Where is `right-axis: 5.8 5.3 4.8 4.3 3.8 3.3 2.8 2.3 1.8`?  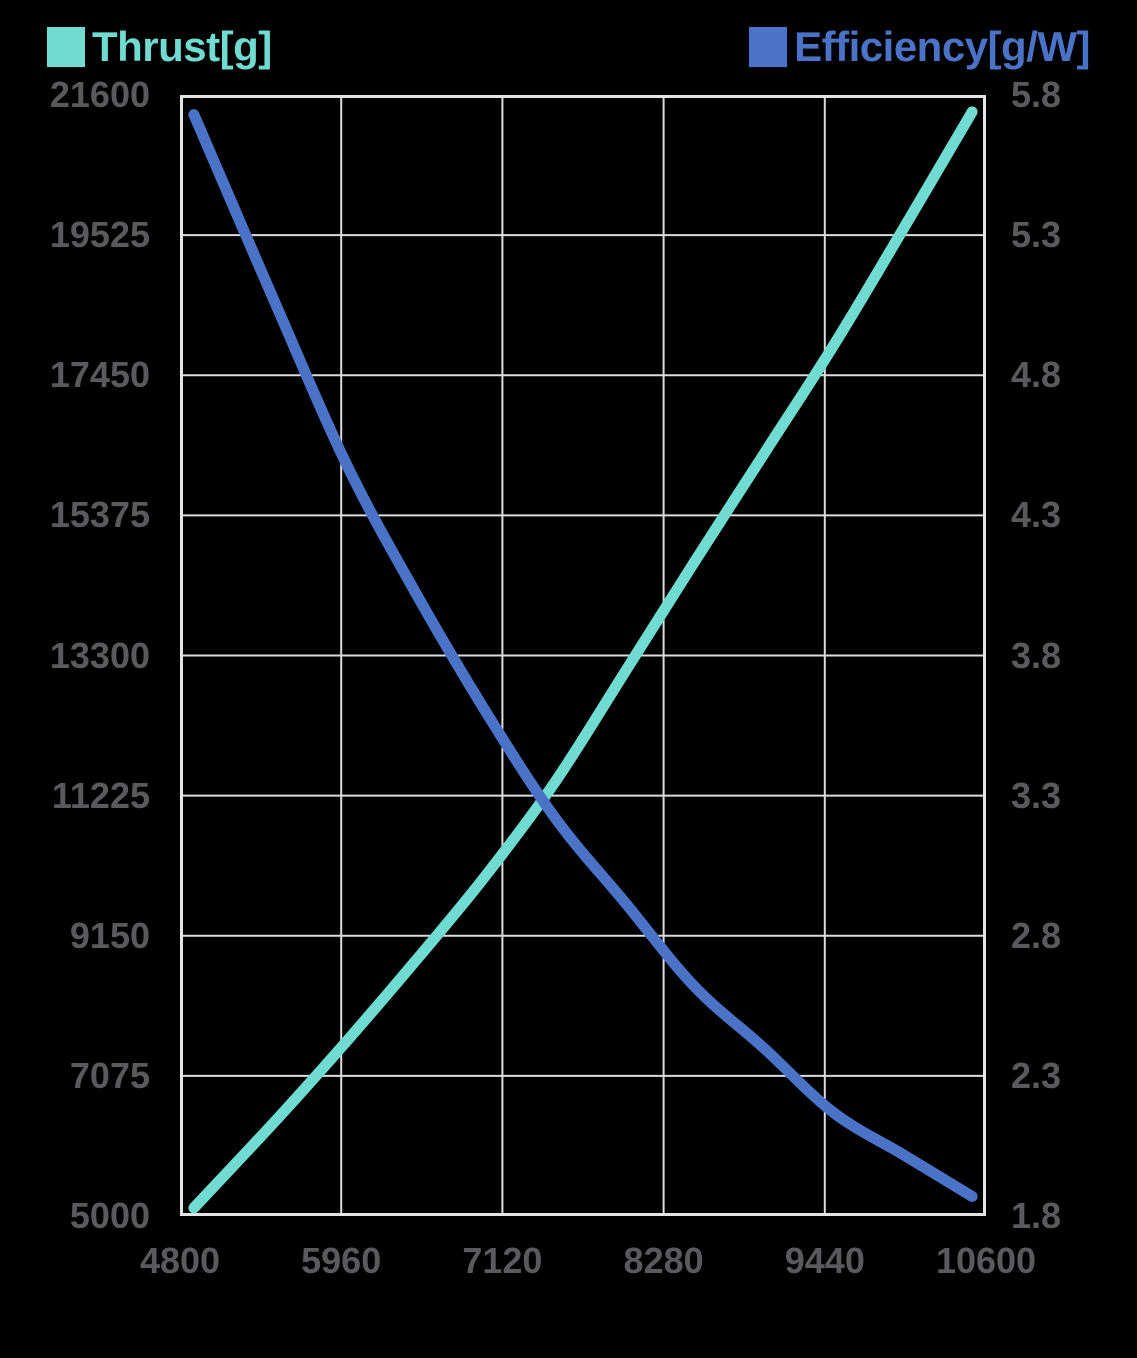
right-axis: 5.8 5.3 4.8 4.3 3.8 3.3 2.8 2.3 1.8 is located at coordinates (1074, 679).